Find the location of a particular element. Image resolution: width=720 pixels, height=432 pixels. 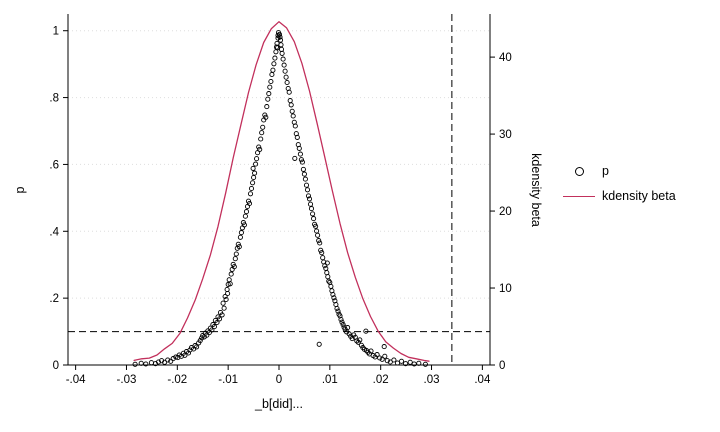

marker-box is located at coordinates (579, 171).